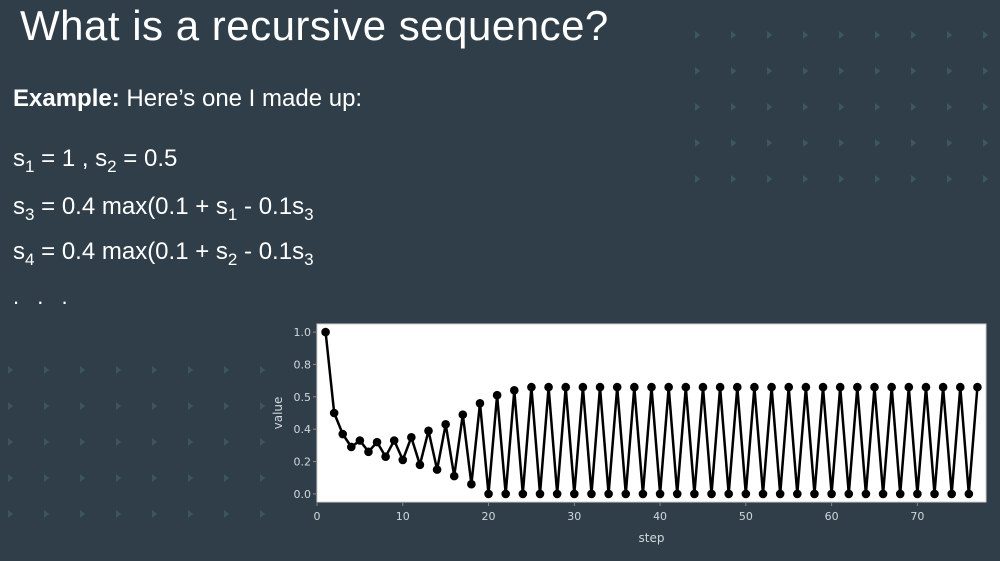  Describe the element at coordinates (163, 253) in the screenshot. I see `equation-s4: s4 = 0.4 max(0.1 + s2 - 0.1s3` at that location.